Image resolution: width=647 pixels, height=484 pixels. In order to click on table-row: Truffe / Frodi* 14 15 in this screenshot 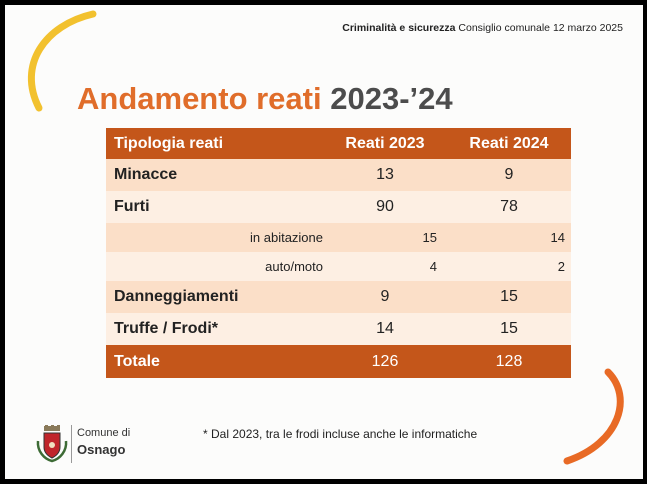, I will do `click(338, 329)`.